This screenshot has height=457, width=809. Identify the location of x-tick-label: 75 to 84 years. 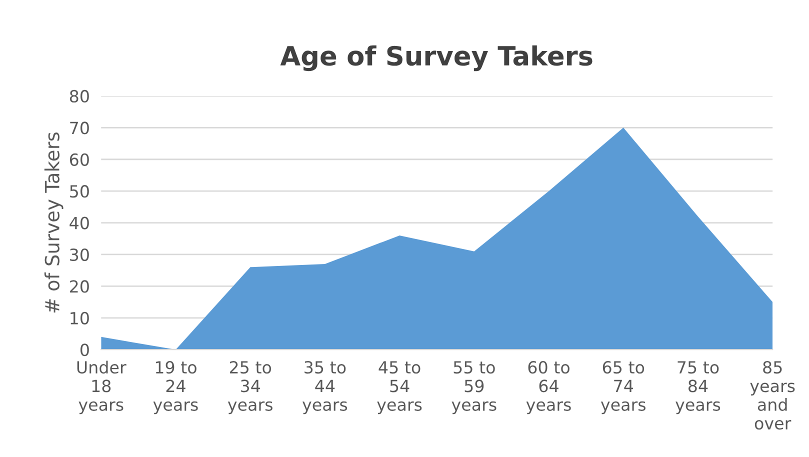
(698, 387).